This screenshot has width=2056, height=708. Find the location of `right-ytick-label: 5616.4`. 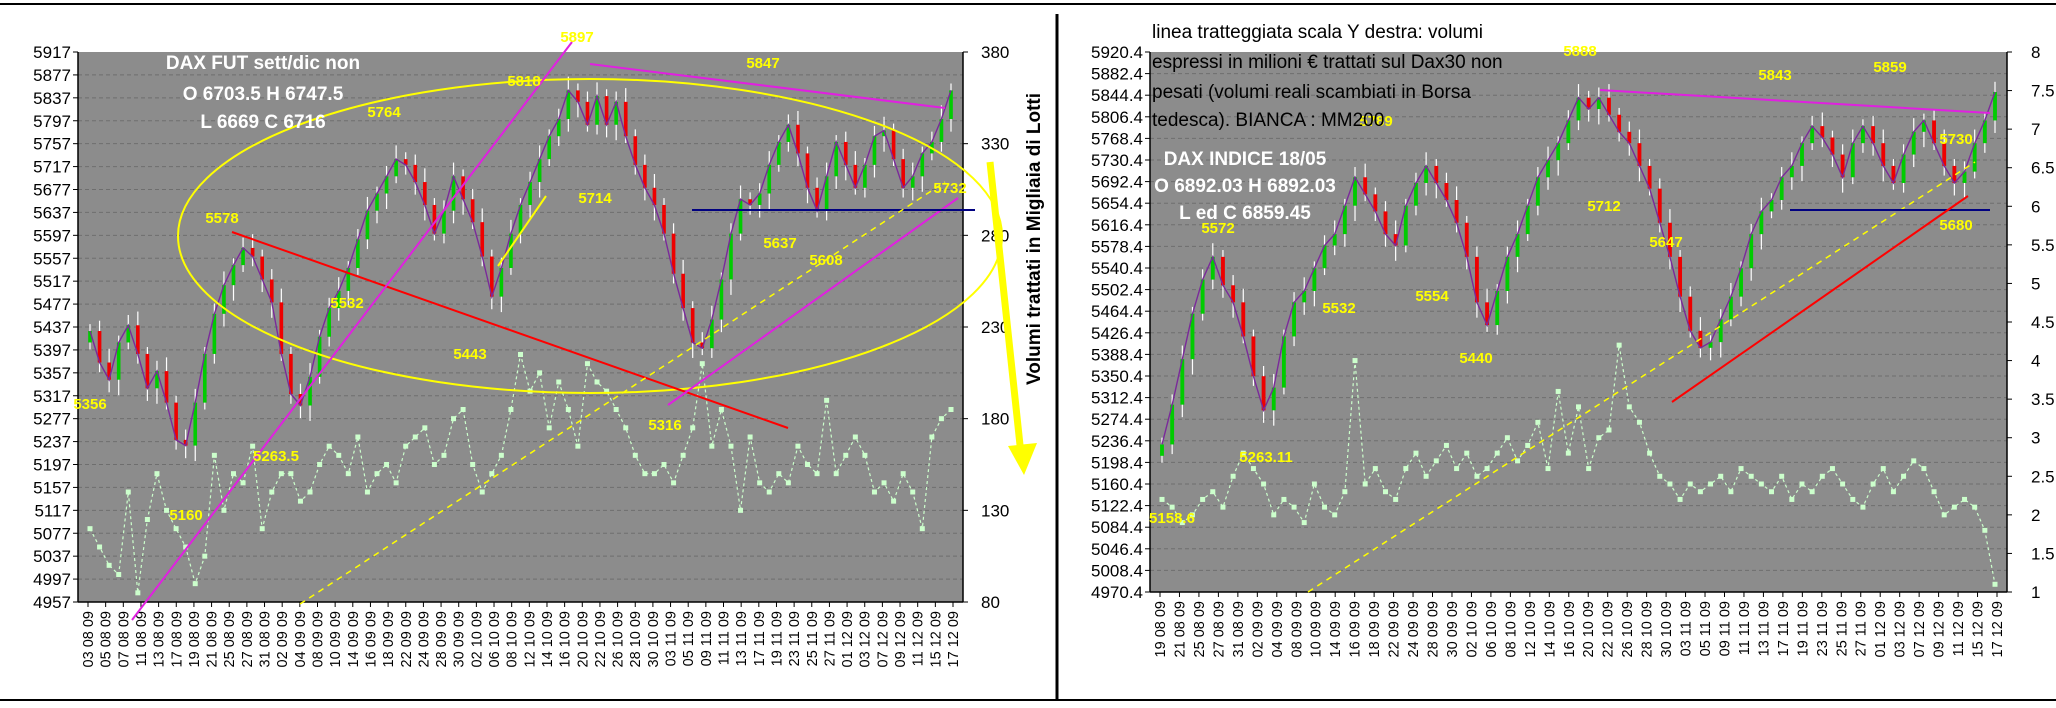

right-ytick-label: 5616.4 is located at coordinates (1117, 225).